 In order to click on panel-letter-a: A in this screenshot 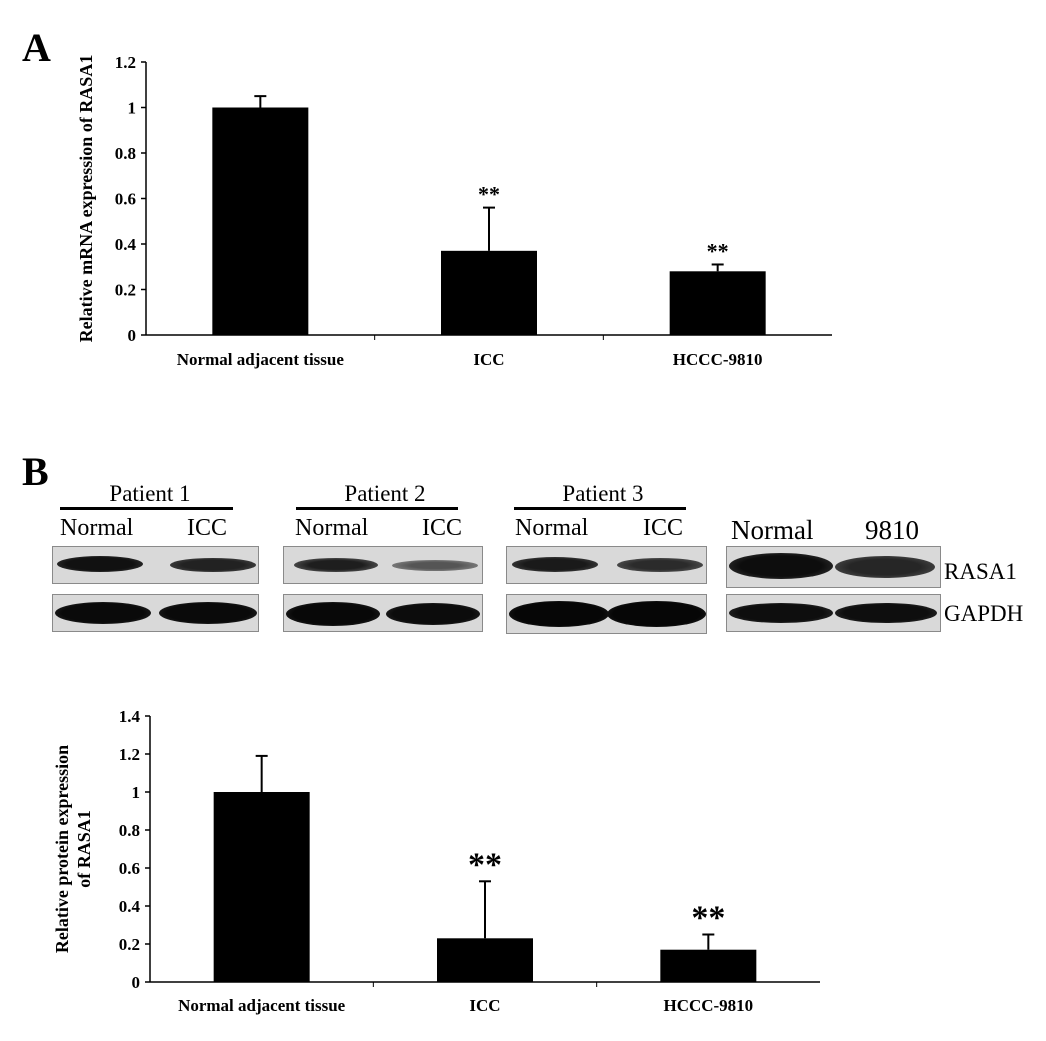, I will do `click(36, 47)`.